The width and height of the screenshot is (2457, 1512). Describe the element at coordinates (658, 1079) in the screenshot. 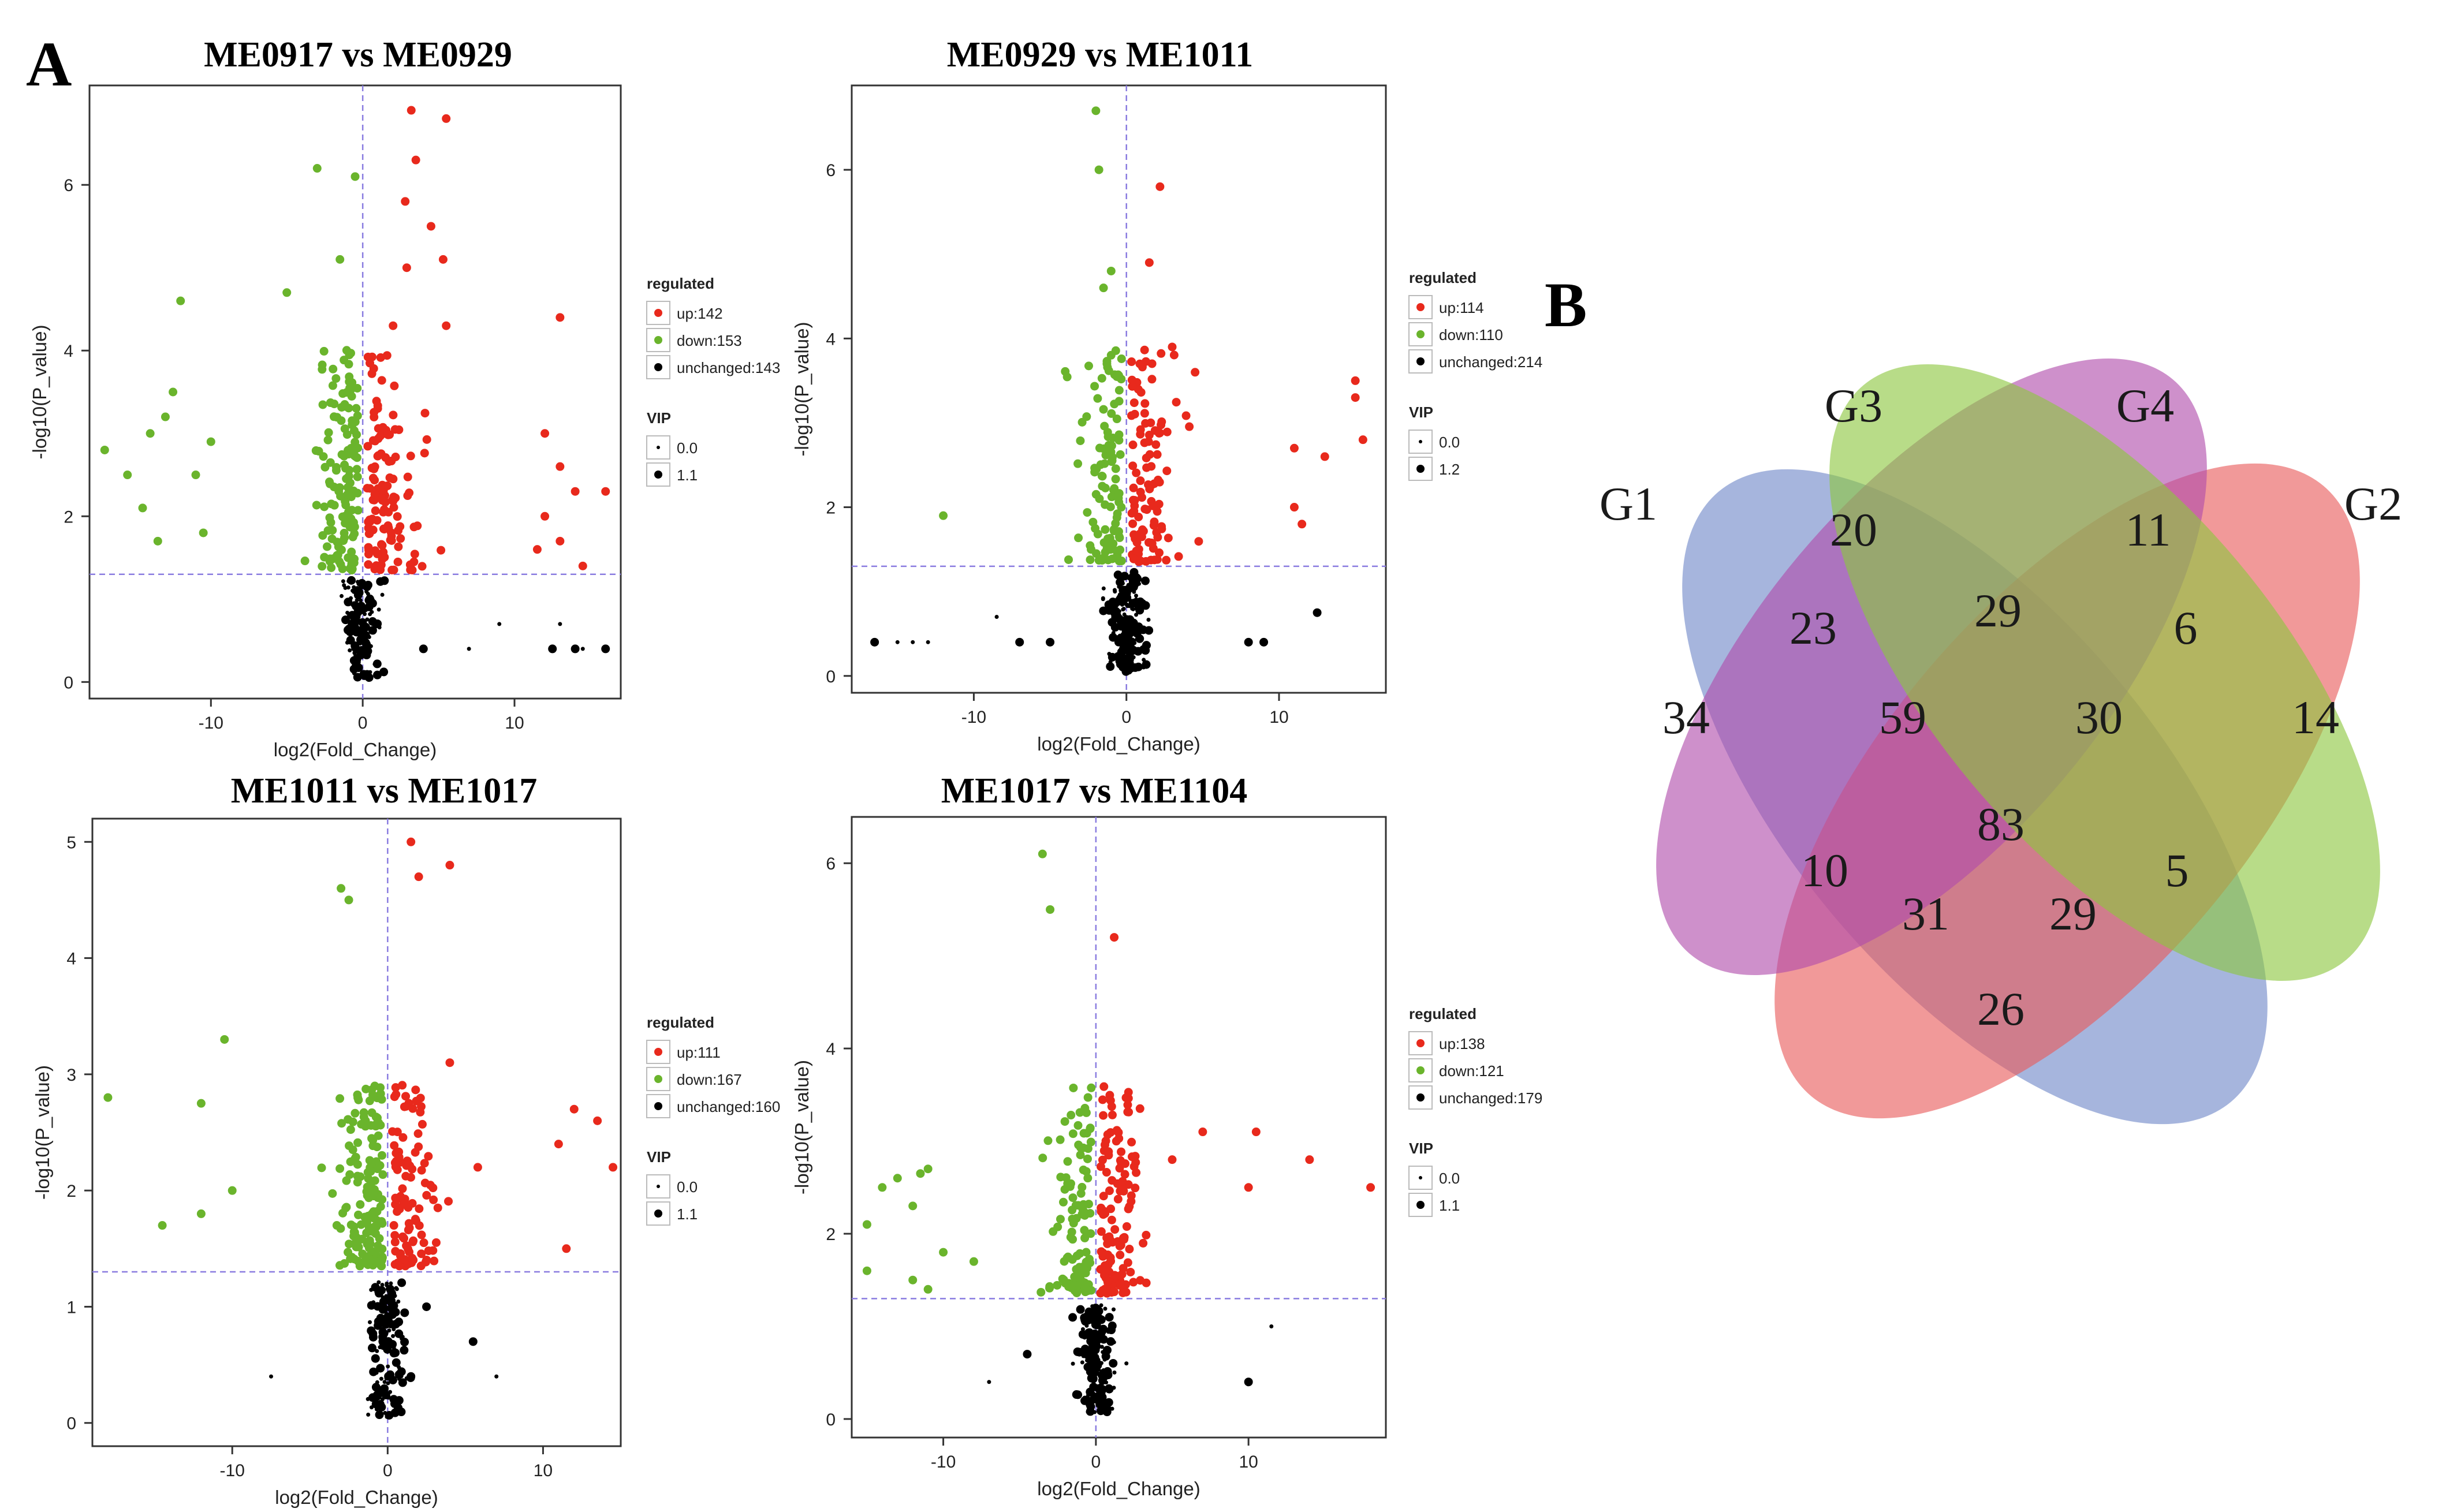

I see `legend-marker-down` at that location.